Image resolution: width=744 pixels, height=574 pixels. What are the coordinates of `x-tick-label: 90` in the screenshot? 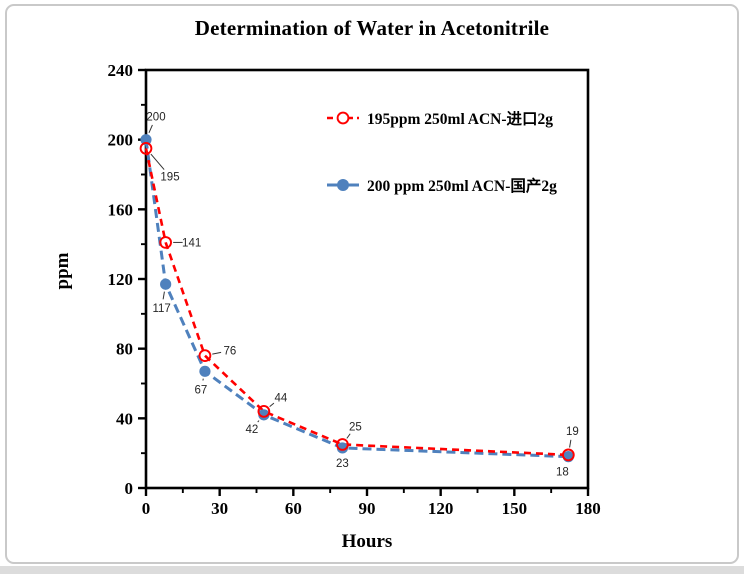 It's located at (367, 508).